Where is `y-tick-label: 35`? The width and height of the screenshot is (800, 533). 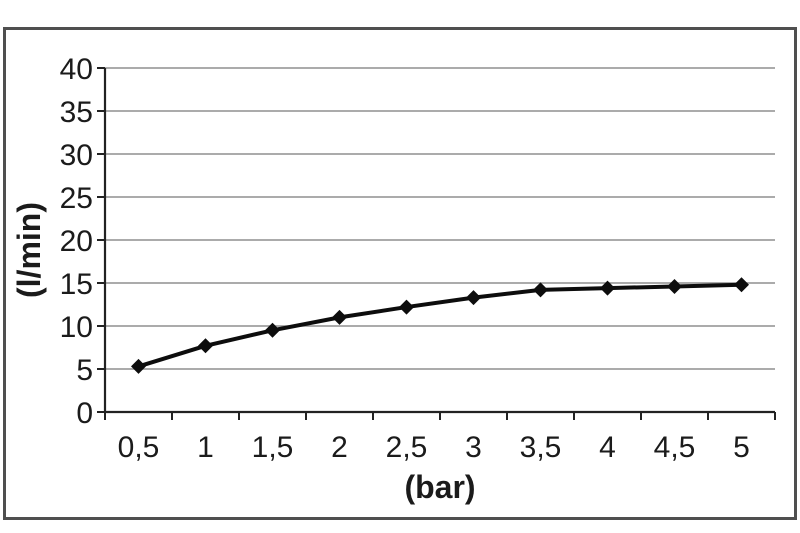
y-tick-label: 35 is located at coordinates (76, 112).